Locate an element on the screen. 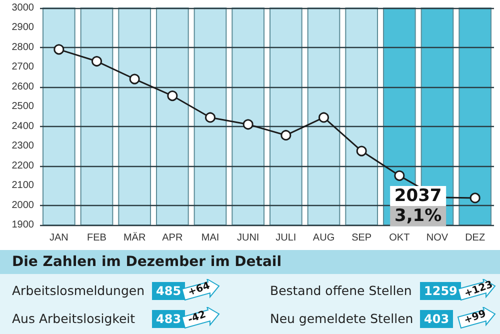 The height and width of the screenshot is (334, 500). x-tick-label: MAI is located at coordinates (210, 238).